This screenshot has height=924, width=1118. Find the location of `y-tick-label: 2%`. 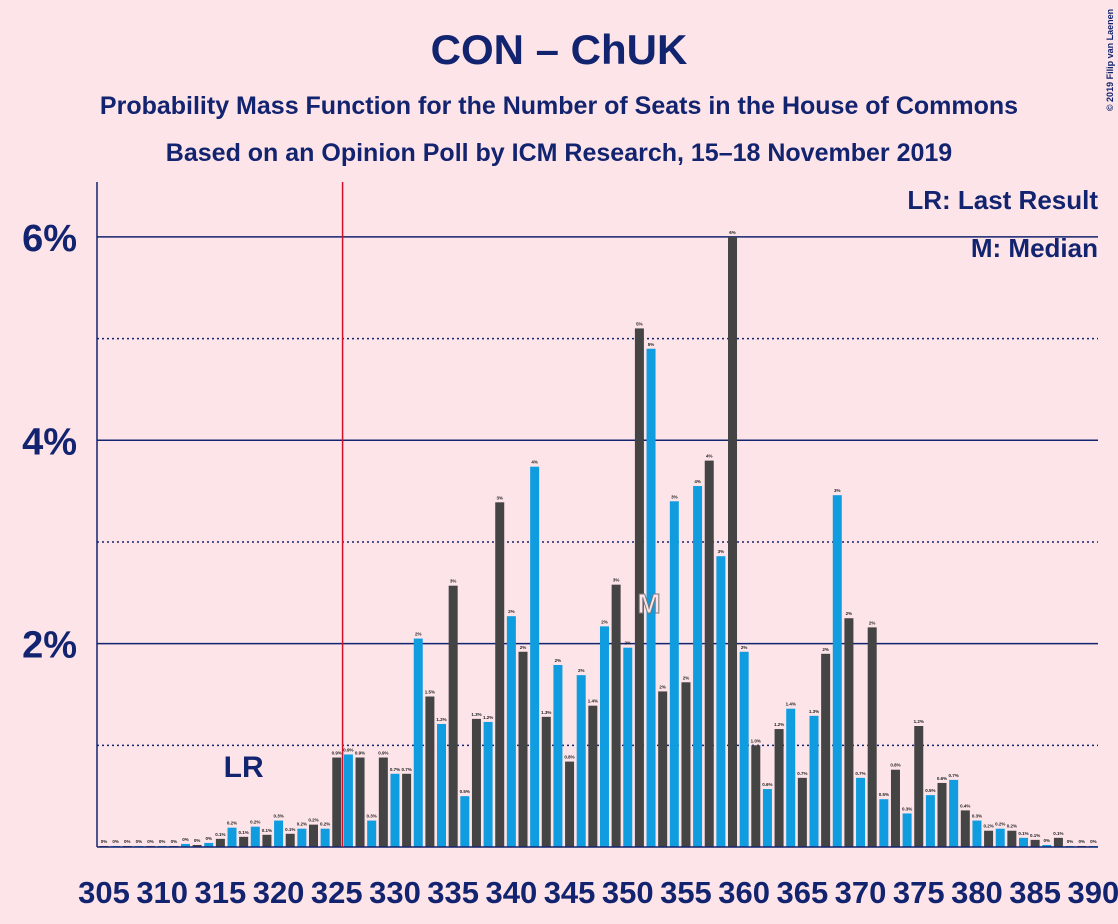

y-tick-label: 2% is located at coordinates (49, 646).